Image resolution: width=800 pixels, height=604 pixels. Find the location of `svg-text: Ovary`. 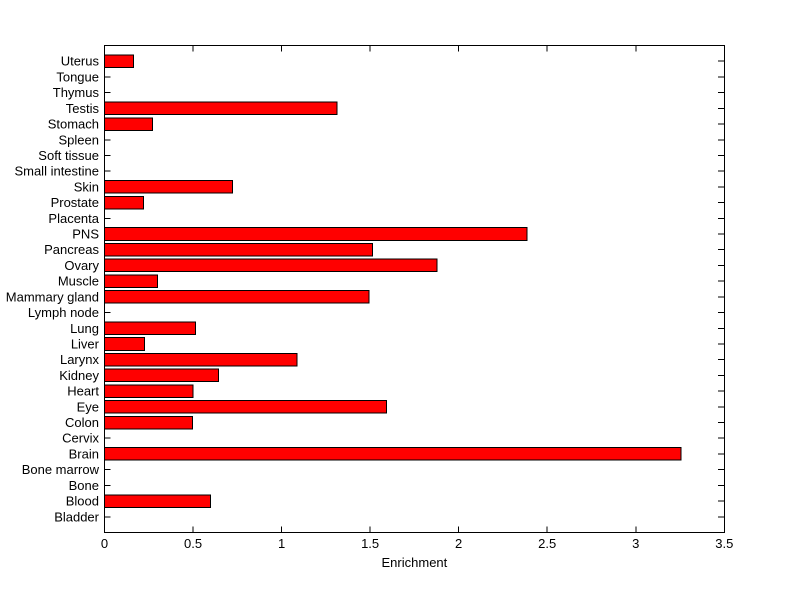

svg-text: Ovary is located at coordinates (81, 265).